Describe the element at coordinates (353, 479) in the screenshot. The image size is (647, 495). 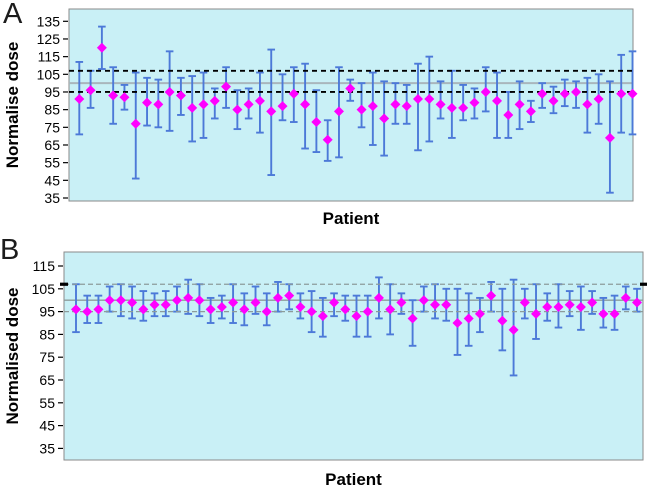
I see `panel-b-x-axis-title: Patient` at that location.